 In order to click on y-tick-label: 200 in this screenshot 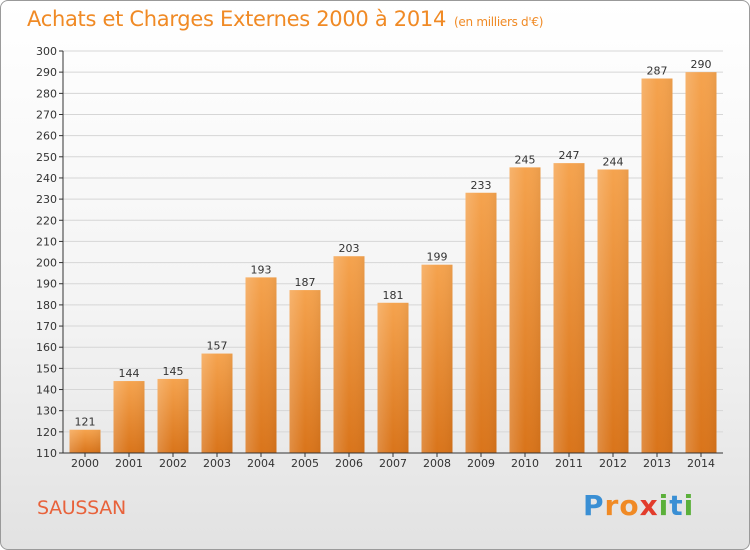, I will do `click(46, 263)`.